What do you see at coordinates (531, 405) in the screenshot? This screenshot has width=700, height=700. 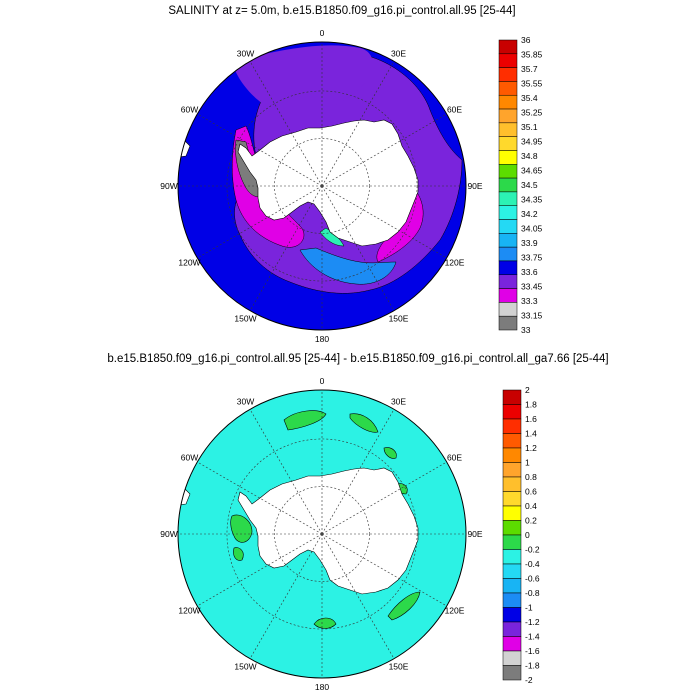 I see `colorbar-label: 1.8` at bounding box center [531, 405].